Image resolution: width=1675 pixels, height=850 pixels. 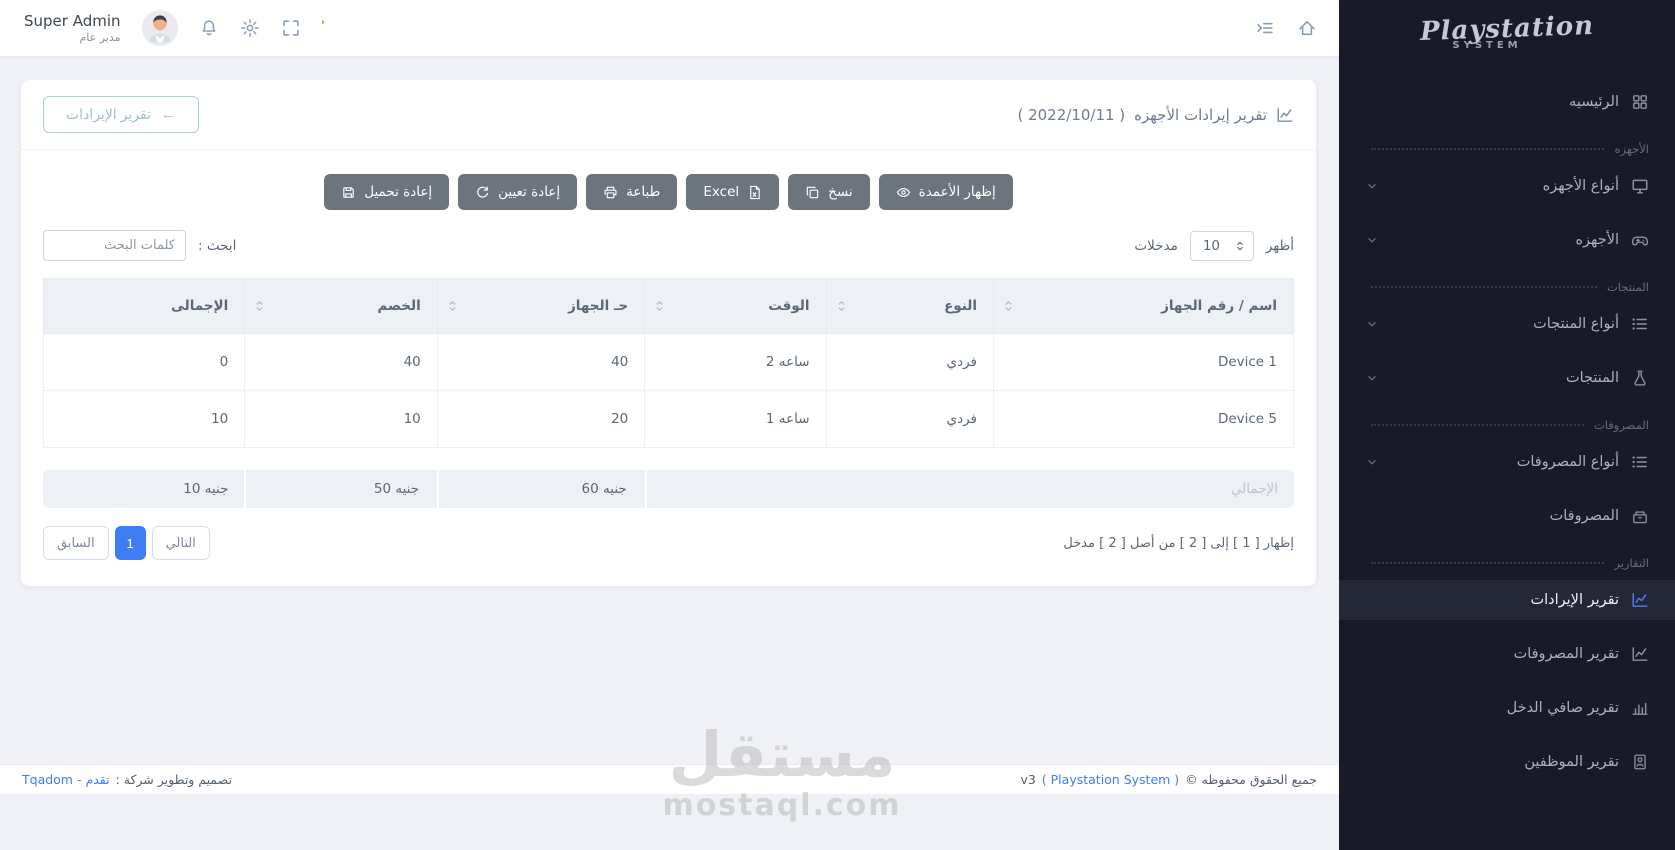 I want to click on sidebar-item-net-income-report: تقرير صافي الدخل, so click(x=1507, y=708).